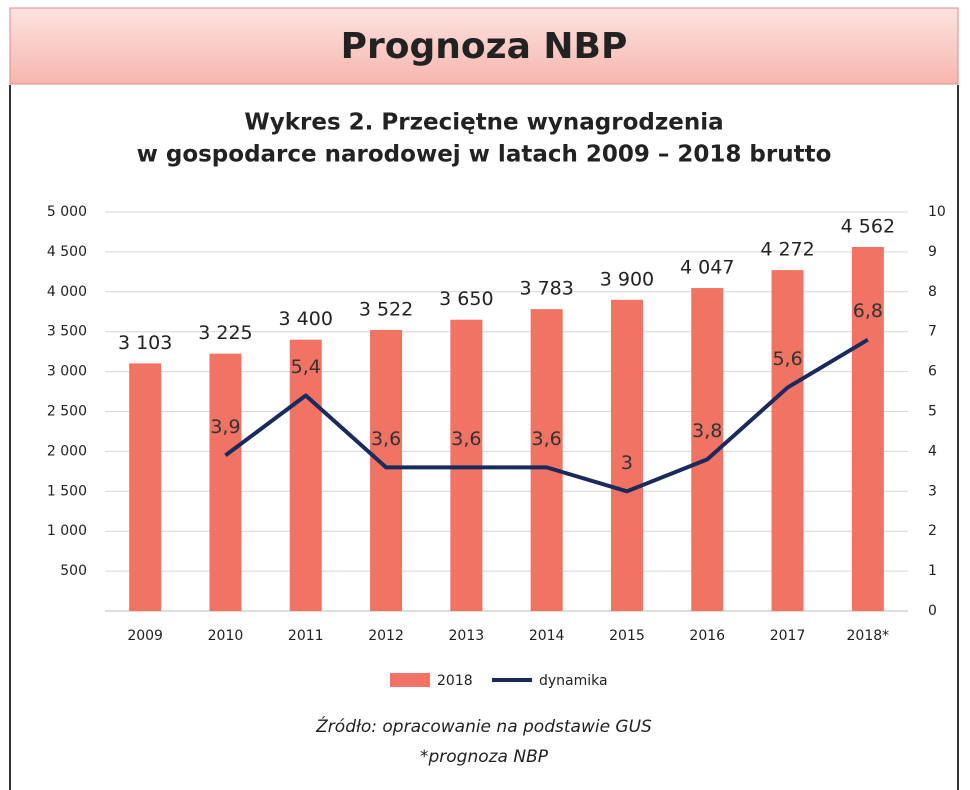  I want to click on bar-value-label: 3 522, so click(386, 309).